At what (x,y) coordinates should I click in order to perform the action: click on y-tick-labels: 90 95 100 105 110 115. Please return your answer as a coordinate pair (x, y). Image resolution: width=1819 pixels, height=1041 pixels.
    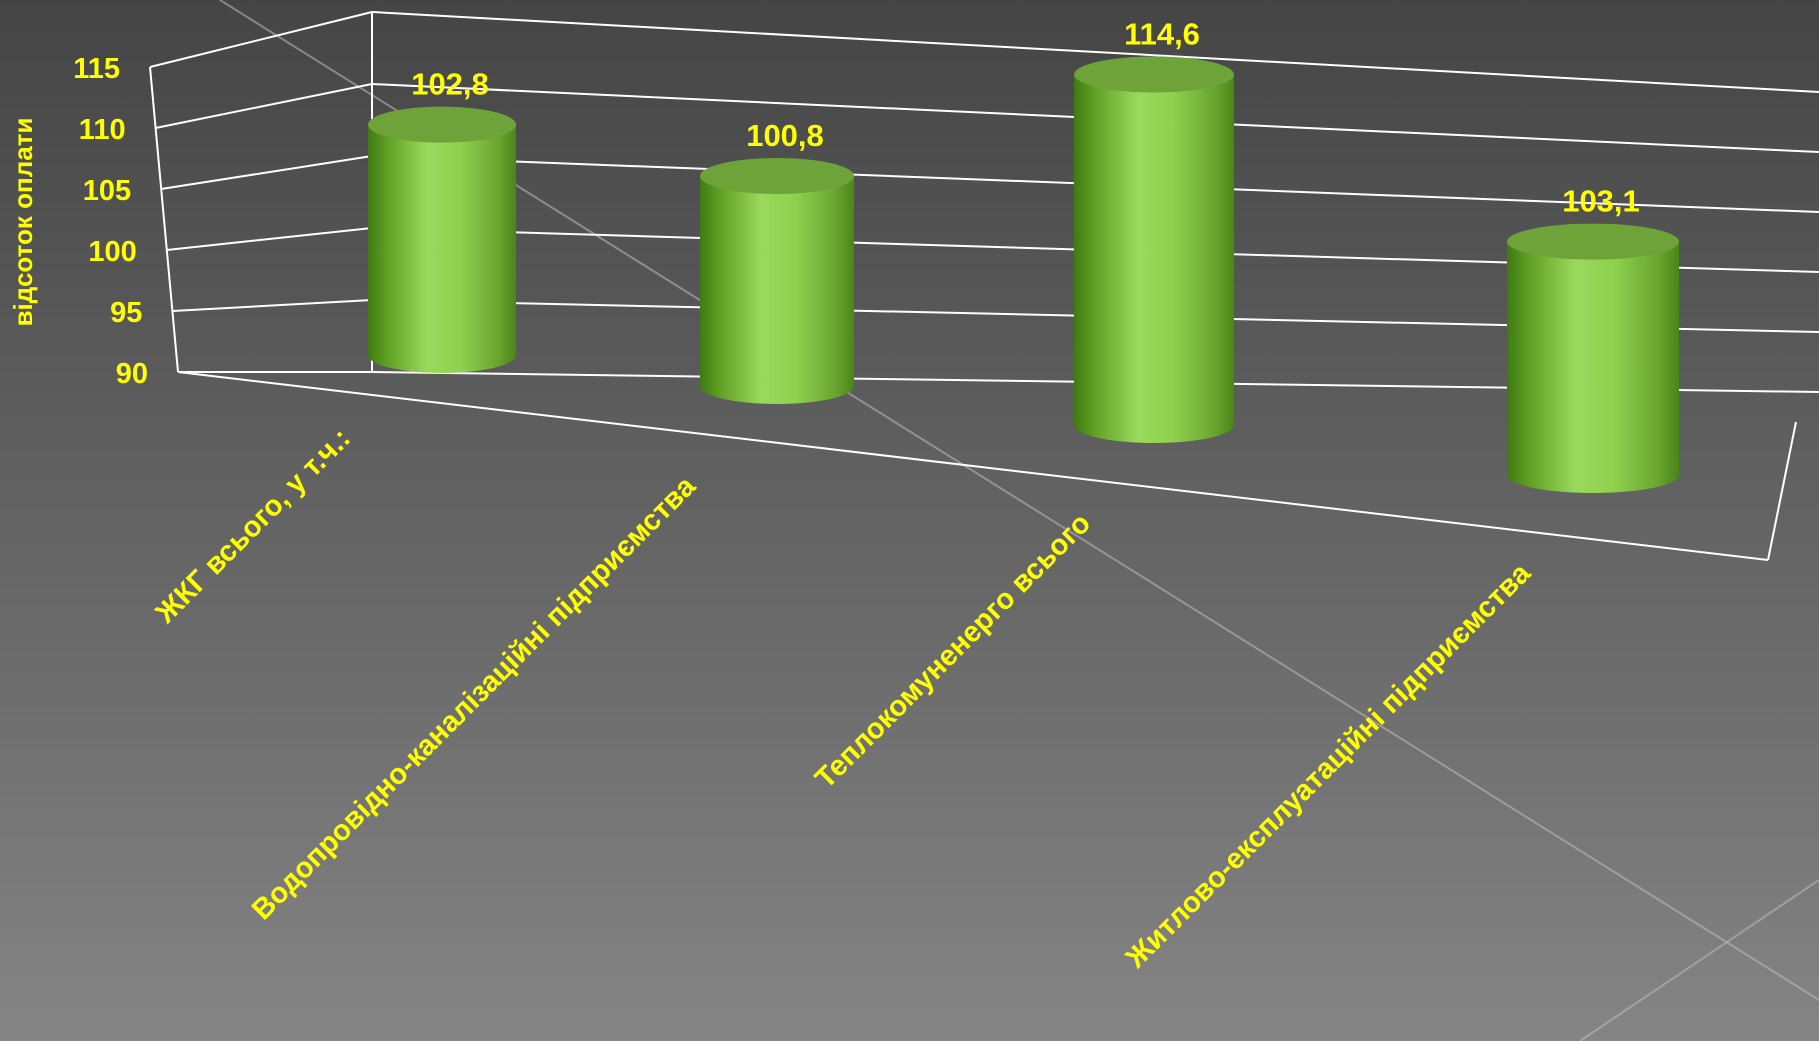
    Looking at the image, I should click on (110, 221).